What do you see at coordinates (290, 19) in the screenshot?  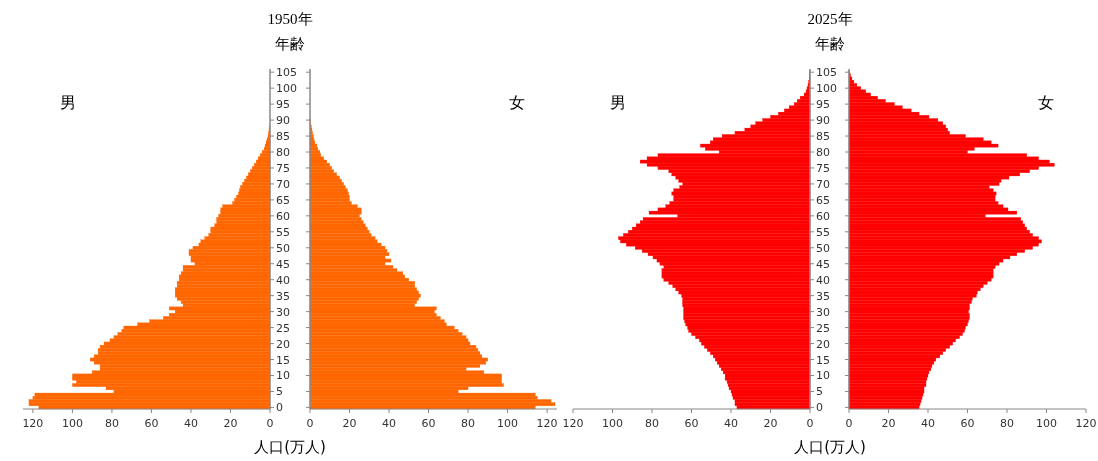 I see `chart-title: 1950年` at bounding box center [290, 19].